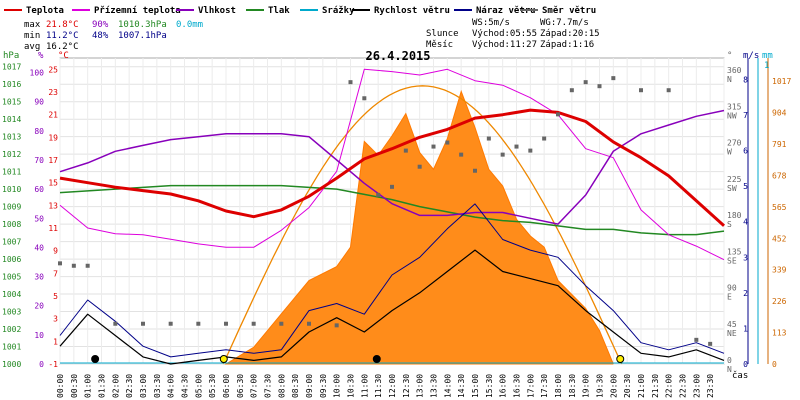  I want to click on ms-tick-label: 0, so click(745, 364).